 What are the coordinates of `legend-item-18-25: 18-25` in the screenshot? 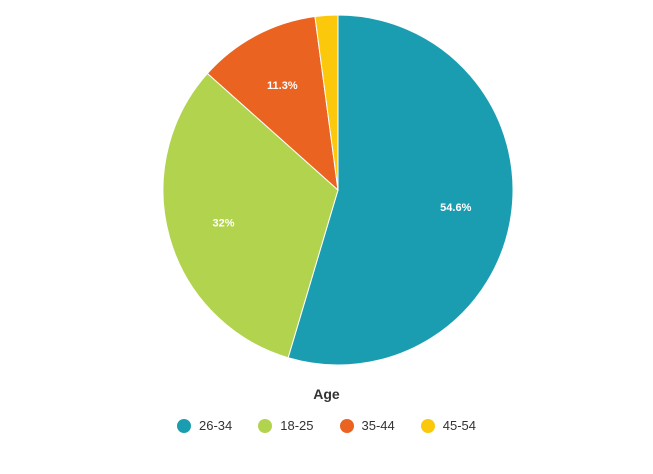 It's located at (286, 425).